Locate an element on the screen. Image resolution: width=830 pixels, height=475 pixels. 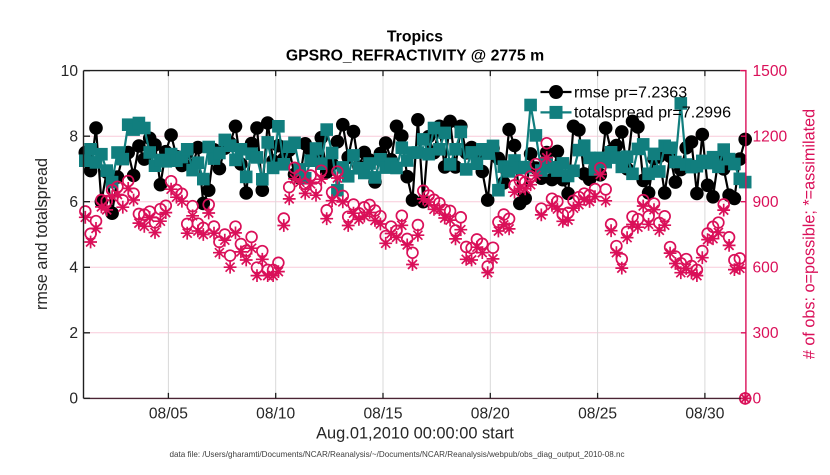
svg-text: GPSRO_REFRACTIVITY @ 2775 m is located at coordinates (415, 55).